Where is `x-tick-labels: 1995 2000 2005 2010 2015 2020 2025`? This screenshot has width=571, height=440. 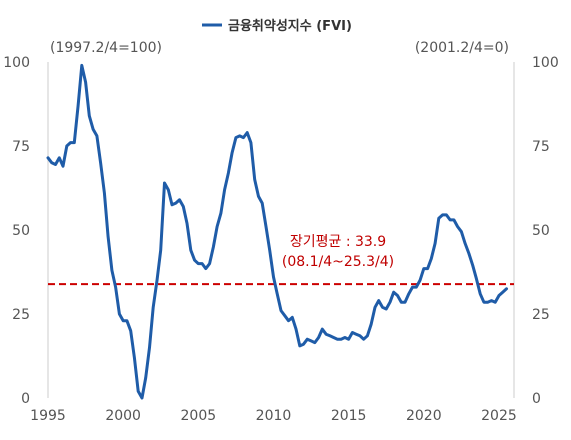
x-tick-labels: 1995 2000 2005 2010 2015 2020 2025 is located at coordinates (273, 416).